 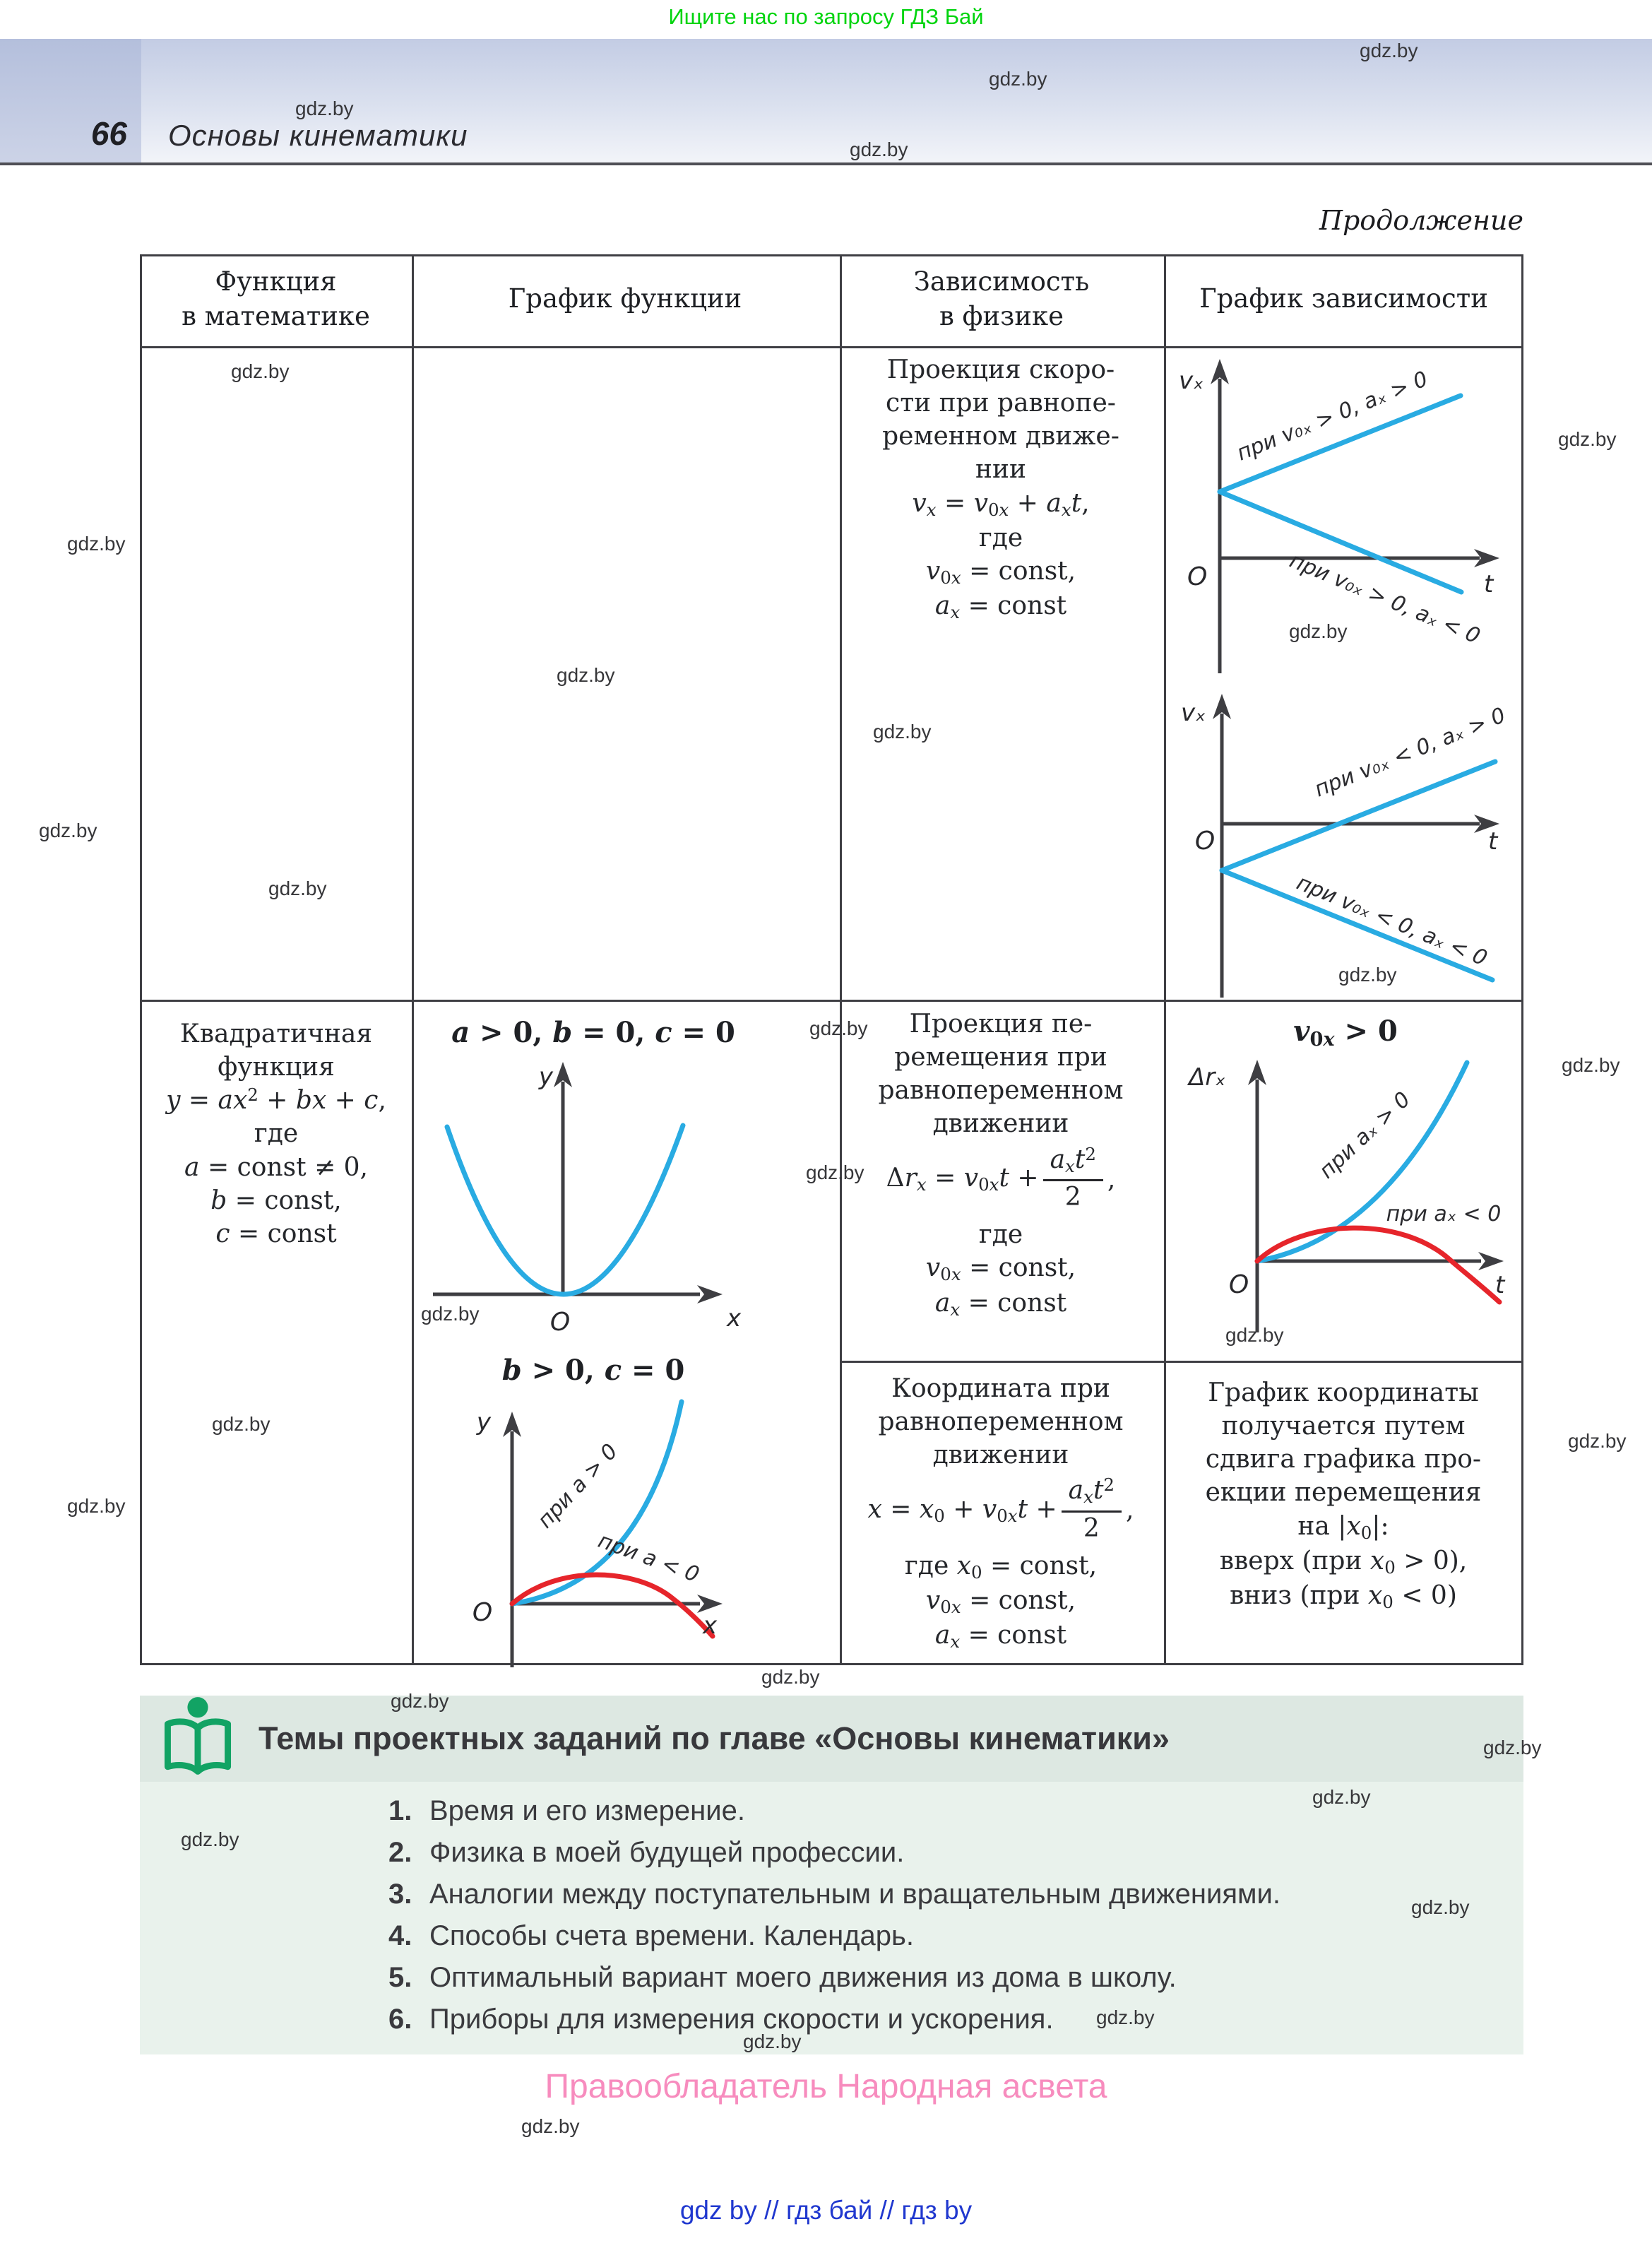 I want to click on copyright-line: Правообладатель Народная асвета, so click(x=826, y=2086).